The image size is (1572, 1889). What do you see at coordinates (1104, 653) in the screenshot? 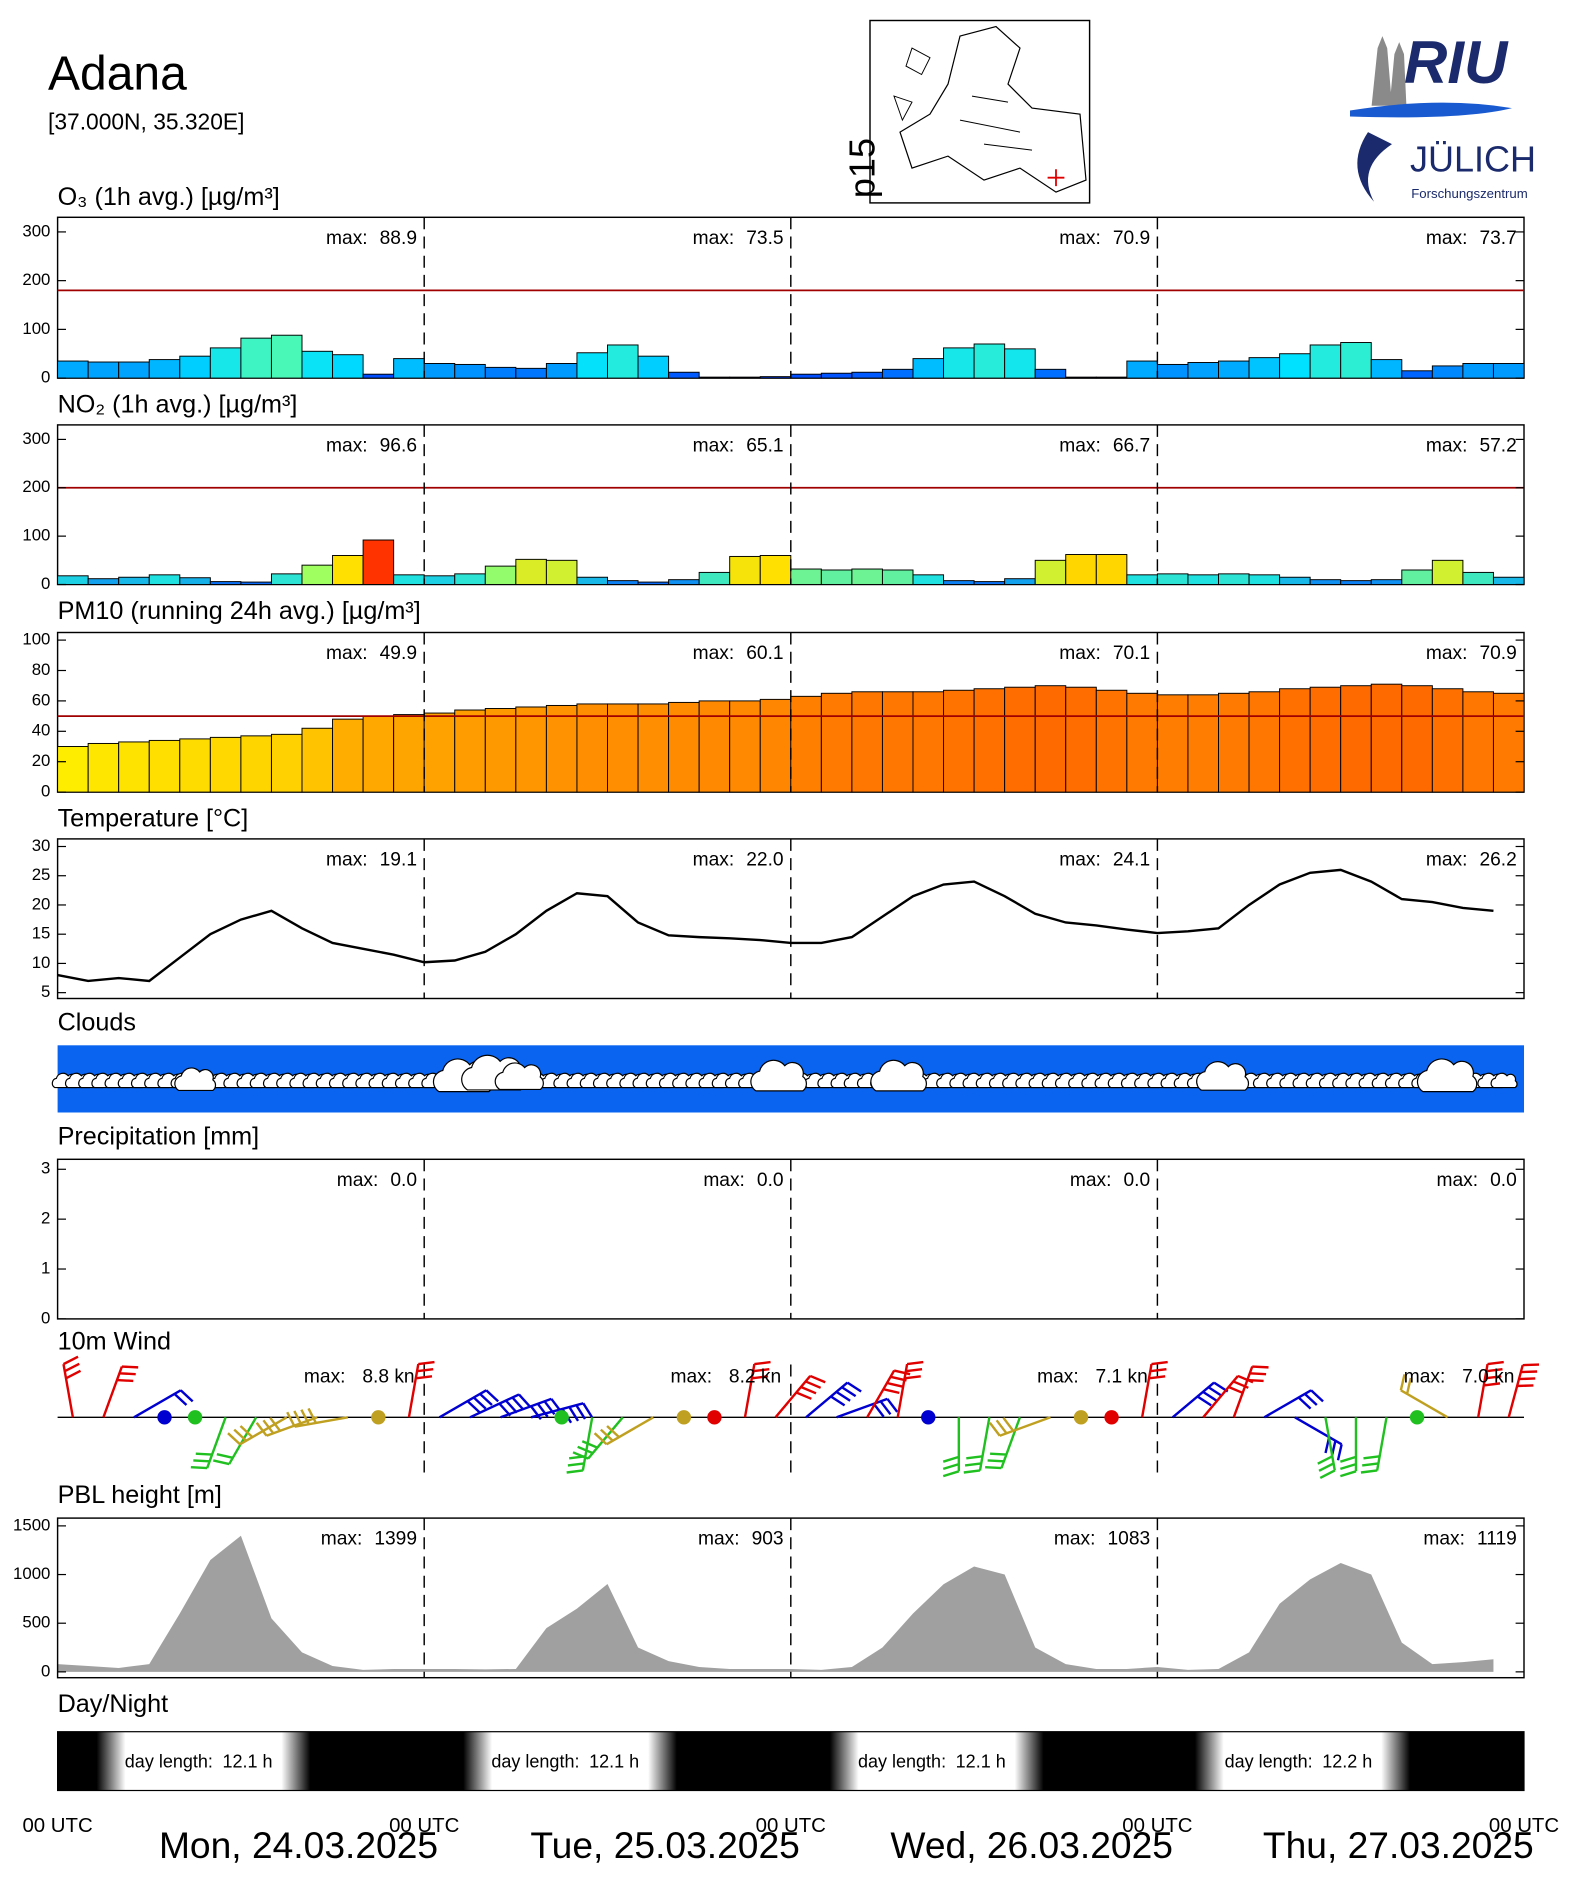
I see `max-label: max: 70.1` at bounding box center [1104, 653].